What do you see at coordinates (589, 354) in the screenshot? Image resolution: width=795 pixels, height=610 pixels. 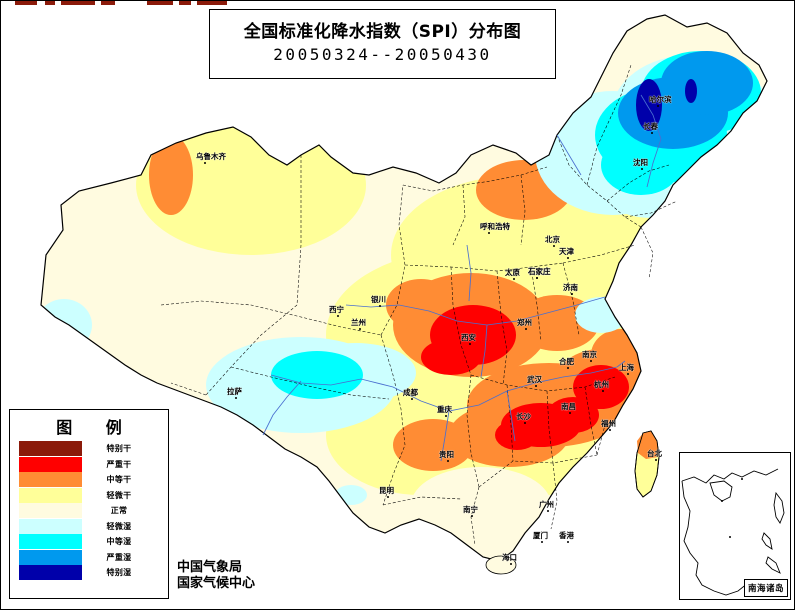 I see `city-label: 南京` at bounding box center [589, 354].